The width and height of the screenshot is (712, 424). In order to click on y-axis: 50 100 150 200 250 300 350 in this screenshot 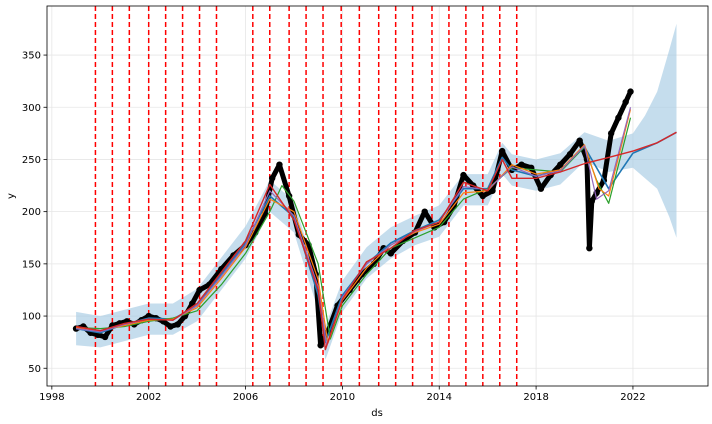, I will do `click(34, 213)`.